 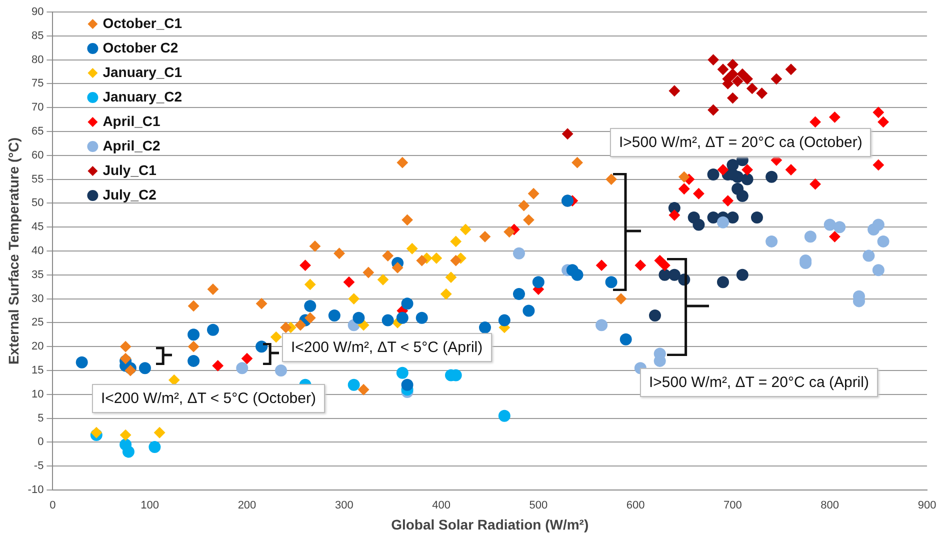 I want to click on y-tick-label: 85, so click(x=37, y=36).